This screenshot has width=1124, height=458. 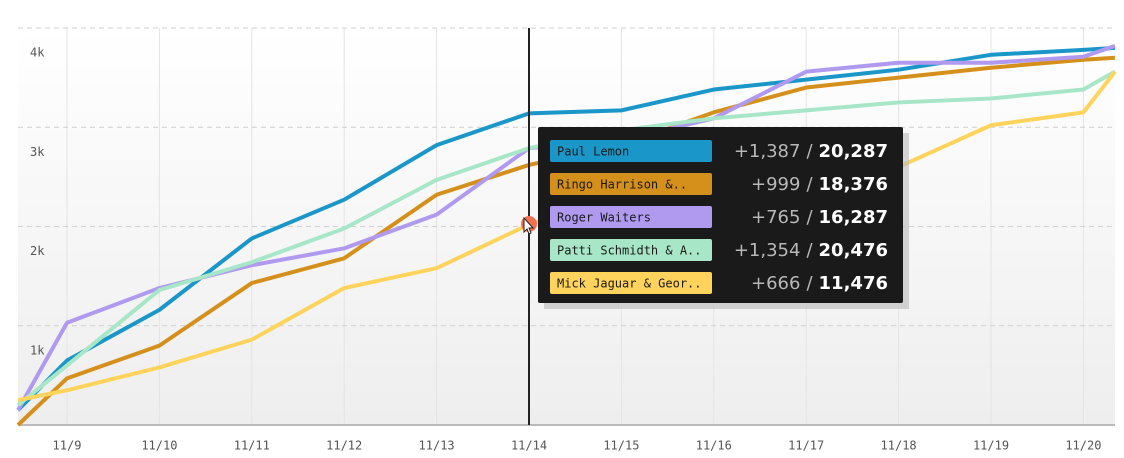 I want to click on x-tick-label: 11/9, so click(x=67, y=446).